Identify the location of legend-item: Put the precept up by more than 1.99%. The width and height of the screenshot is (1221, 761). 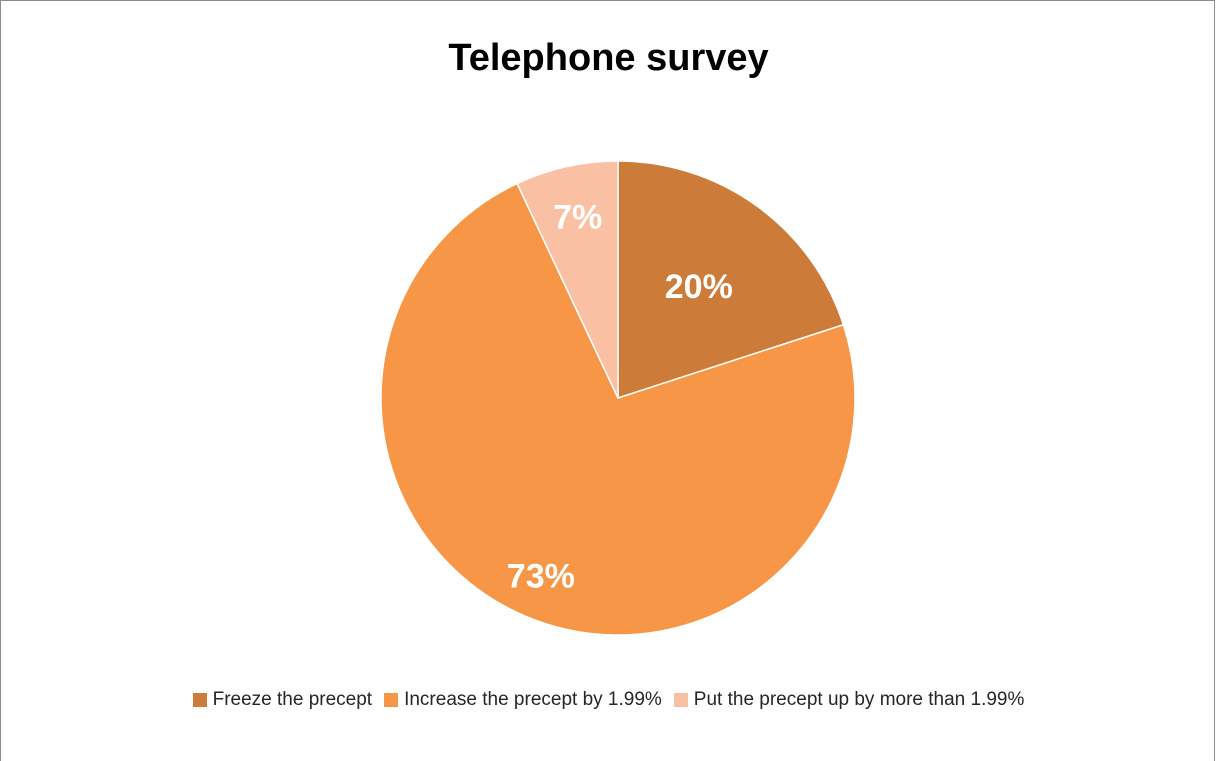
(849, 700).